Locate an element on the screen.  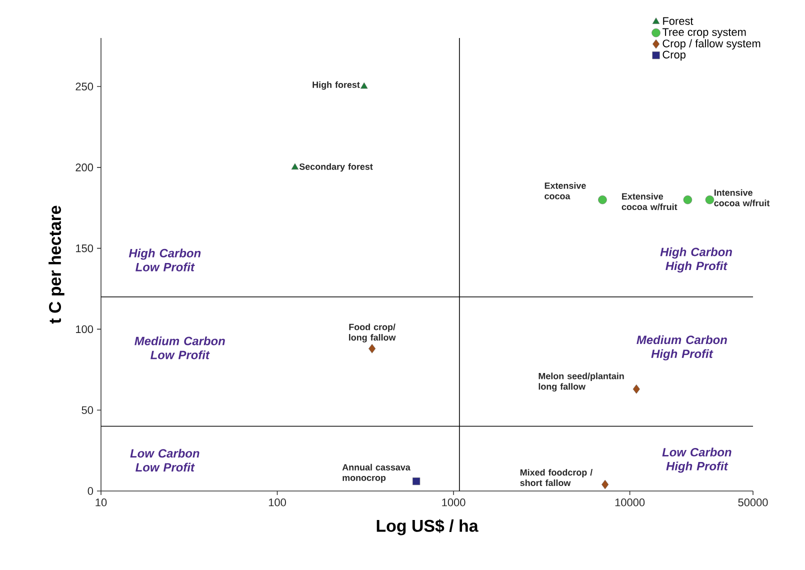
annotation: Intensive cocoa w/fruit is located at coordinates (742, 197).